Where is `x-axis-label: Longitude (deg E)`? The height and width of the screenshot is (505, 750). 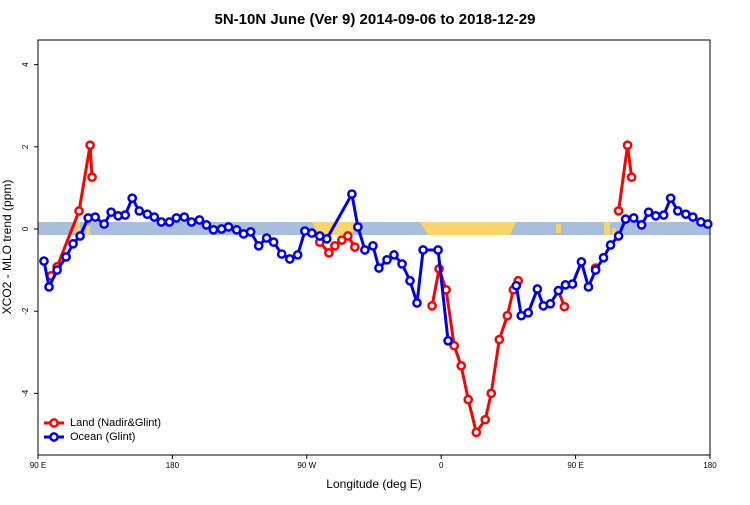 x-axis-label: Longitude (deg E) is located at coordinates (373, 484).